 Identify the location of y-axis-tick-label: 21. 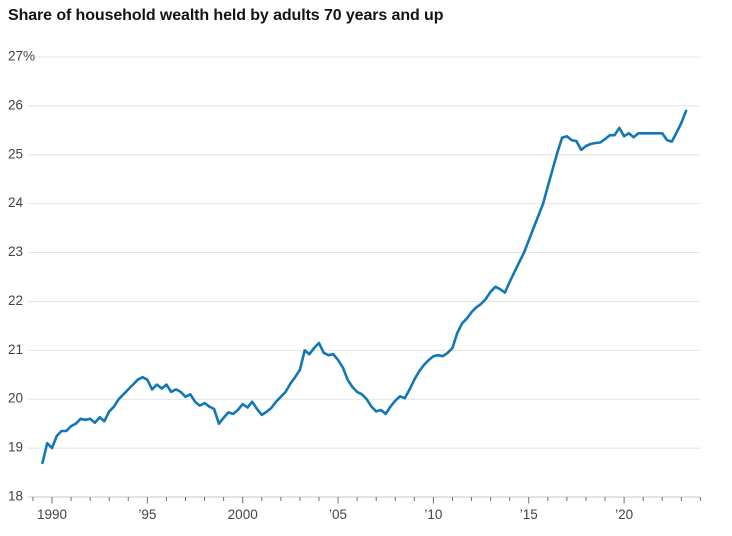
(15, 349).